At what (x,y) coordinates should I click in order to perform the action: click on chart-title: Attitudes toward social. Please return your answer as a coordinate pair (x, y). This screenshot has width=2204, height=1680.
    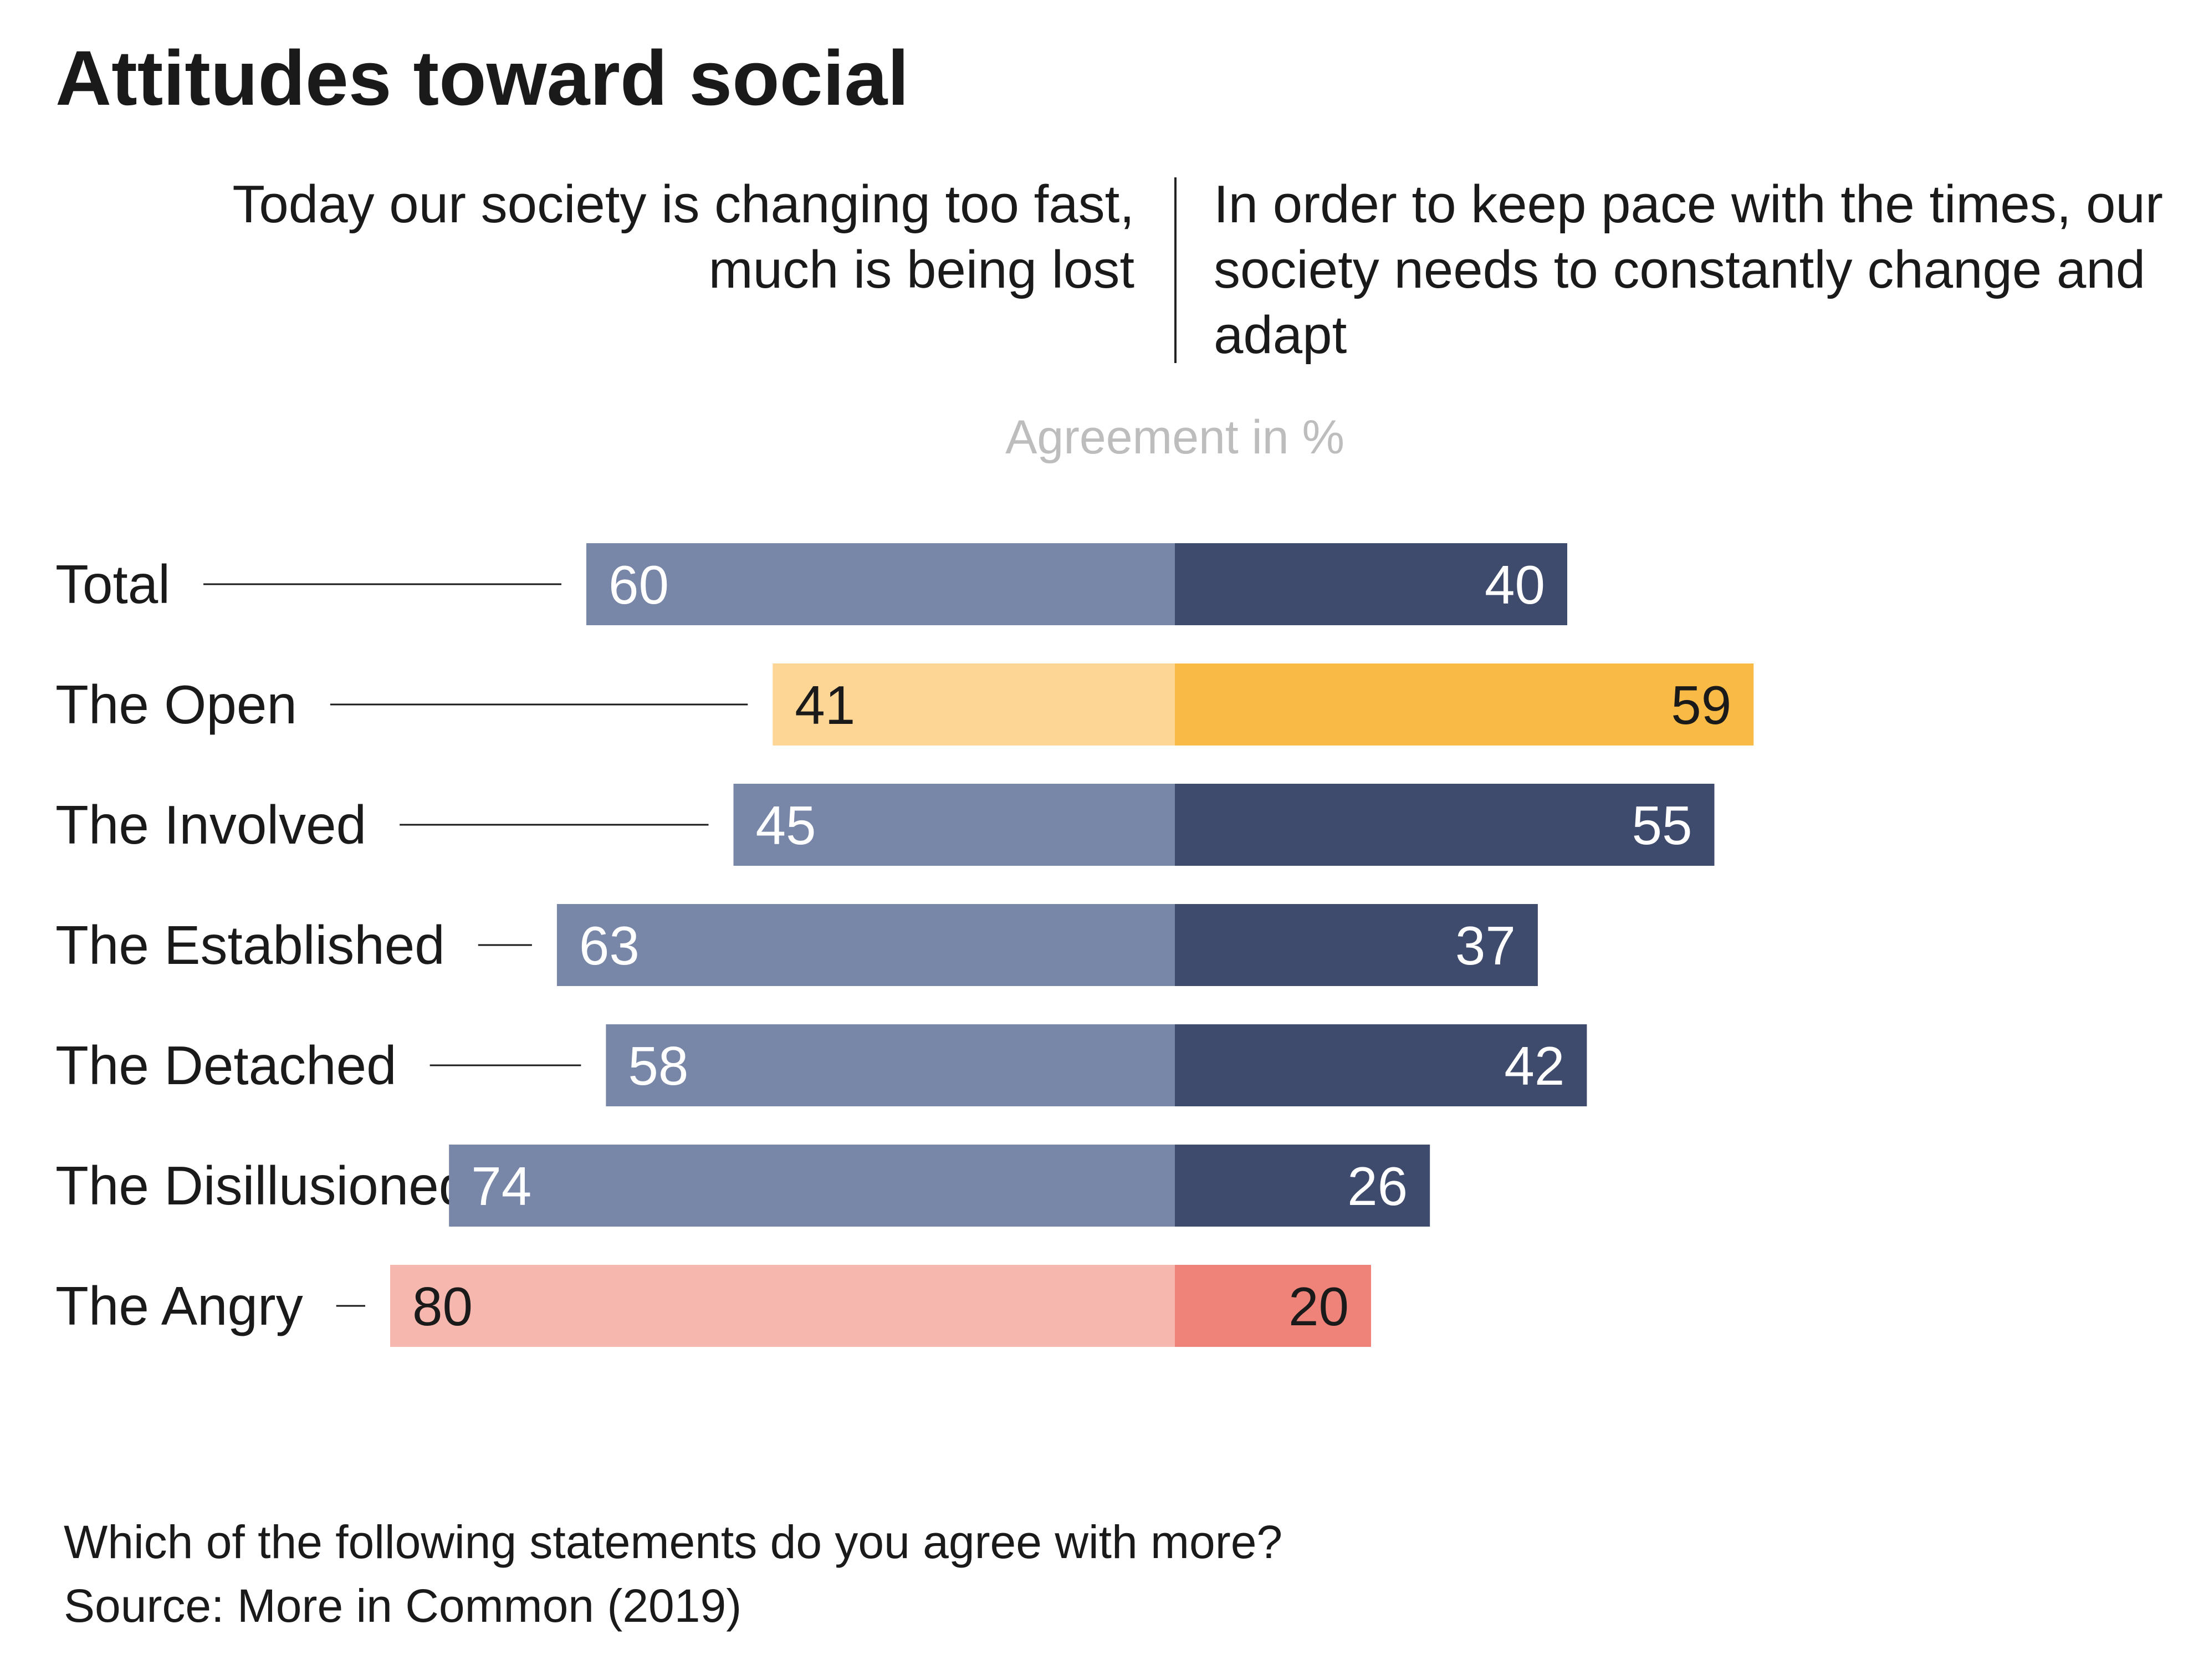
    Looking at the image, I should click on (482, 77).